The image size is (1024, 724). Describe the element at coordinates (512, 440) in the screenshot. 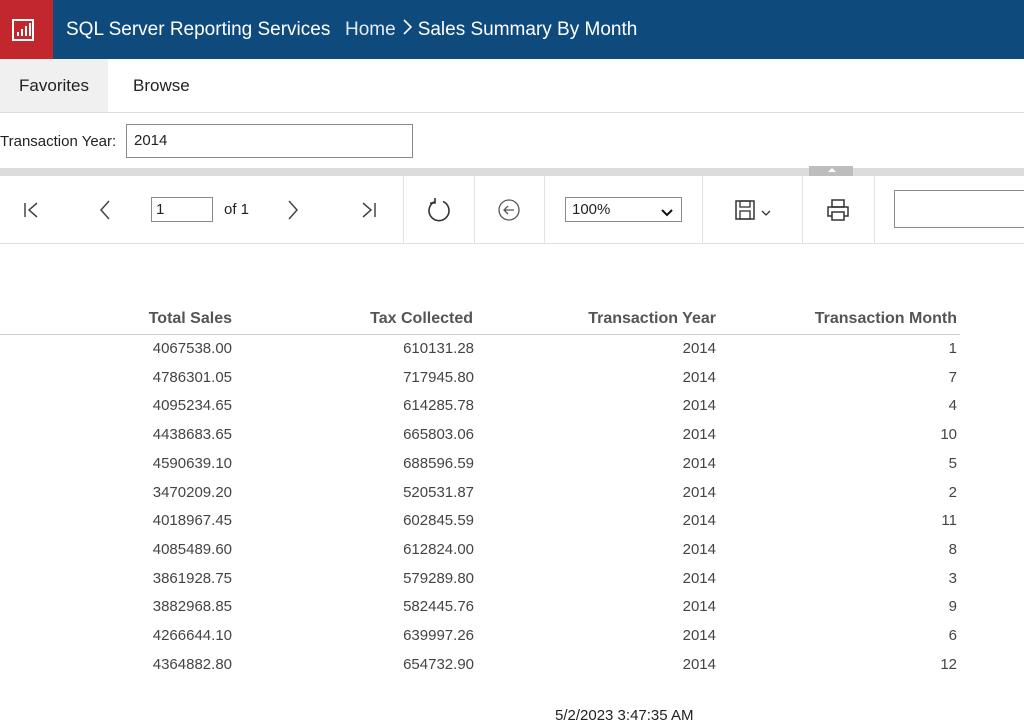

I see `table-row: 4438683.65 665803.06 2014 10` at that location.